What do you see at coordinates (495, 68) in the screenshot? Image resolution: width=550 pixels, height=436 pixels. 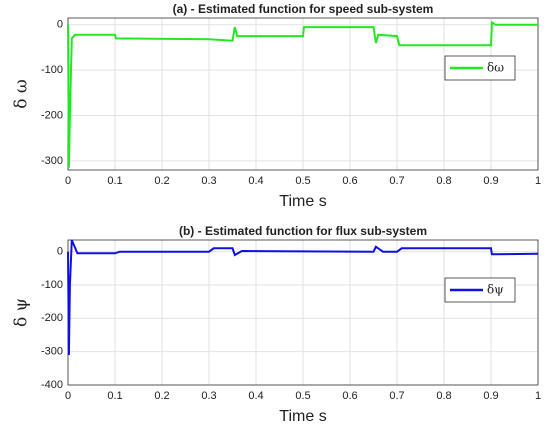 I see `legend-label: δω` at bounding box center [495, 68].